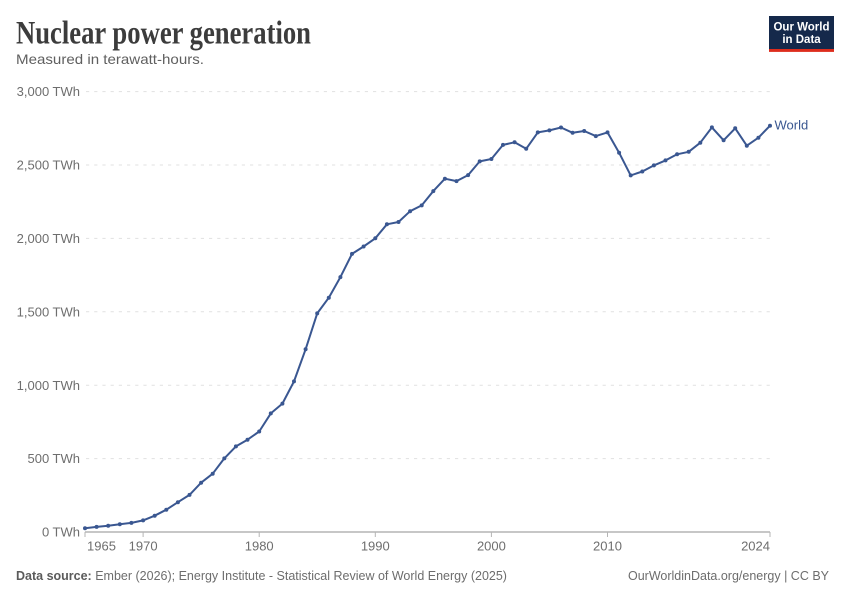 The width and height of the screenshot is (850, 600). Describe the element at coordinates (143, 546) in the screenshot. I see `svg-text: 1970` at that location.